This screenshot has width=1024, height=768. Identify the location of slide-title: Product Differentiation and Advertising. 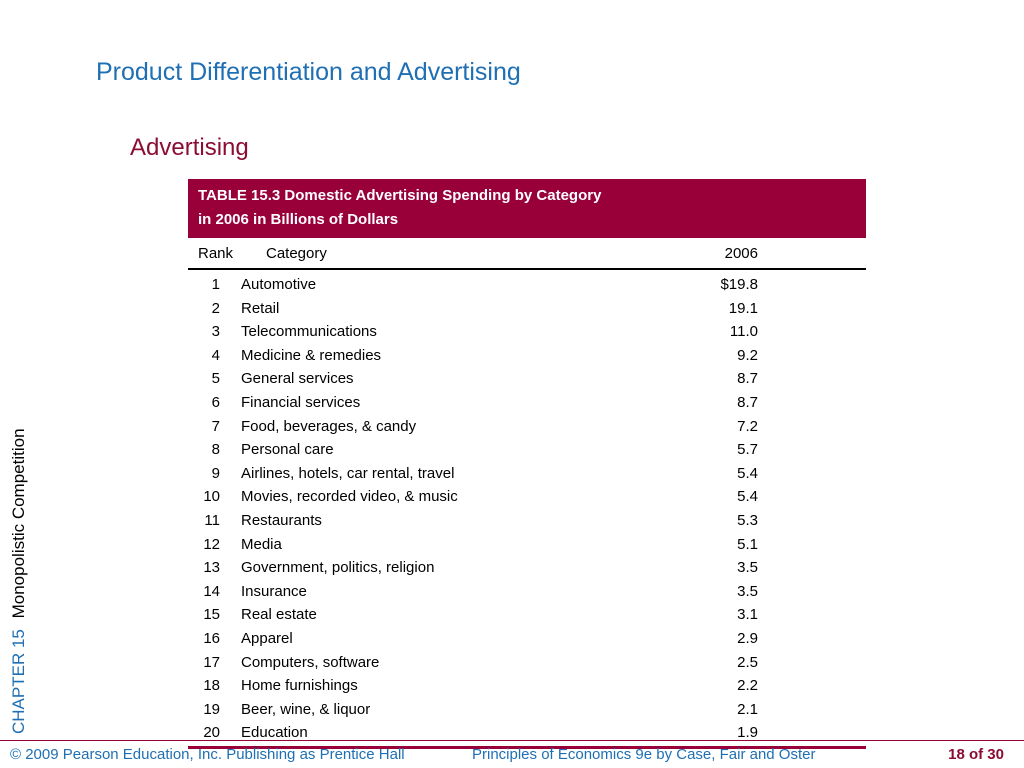
(308, 72).